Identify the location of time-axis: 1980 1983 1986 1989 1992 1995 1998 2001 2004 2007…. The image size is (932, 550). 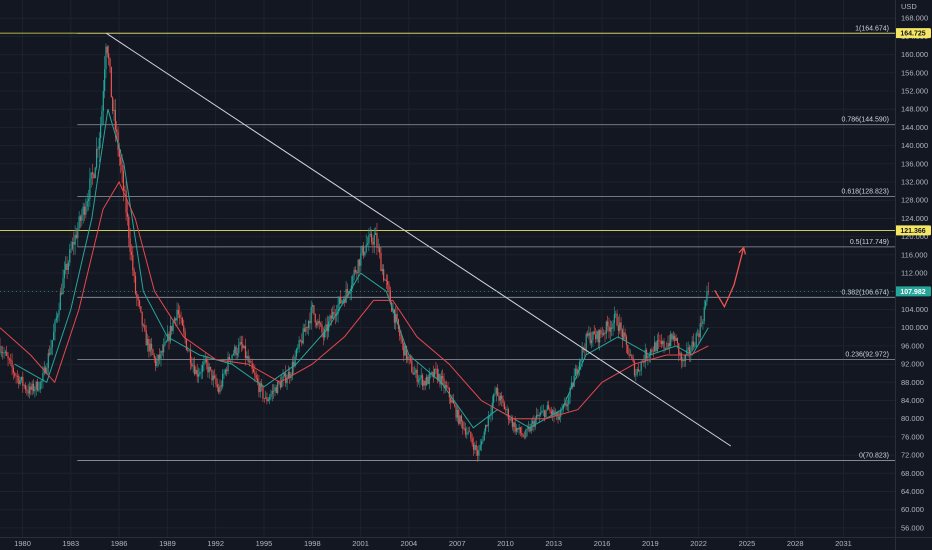
(433, 543).